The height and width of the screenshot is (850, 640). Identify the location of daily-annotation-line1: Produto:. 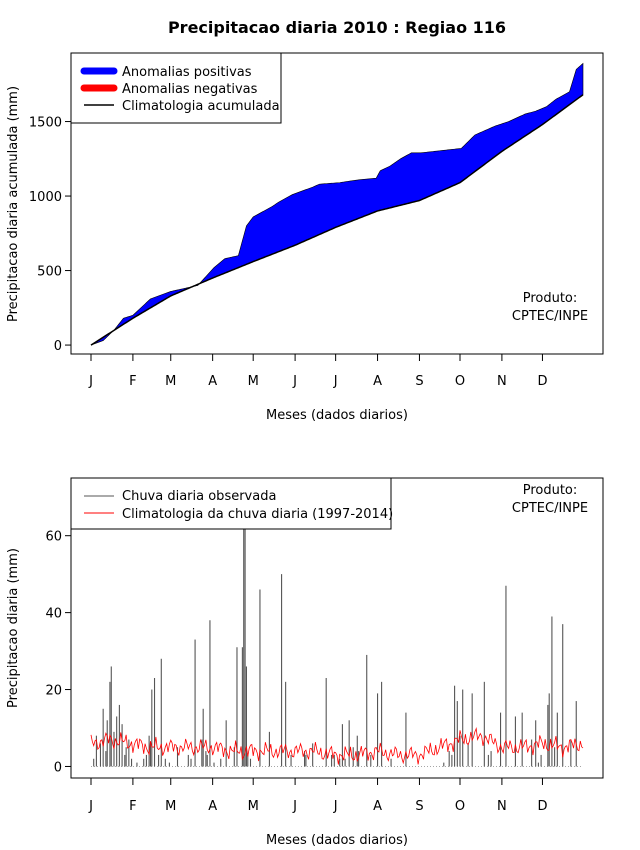
(550, 490).